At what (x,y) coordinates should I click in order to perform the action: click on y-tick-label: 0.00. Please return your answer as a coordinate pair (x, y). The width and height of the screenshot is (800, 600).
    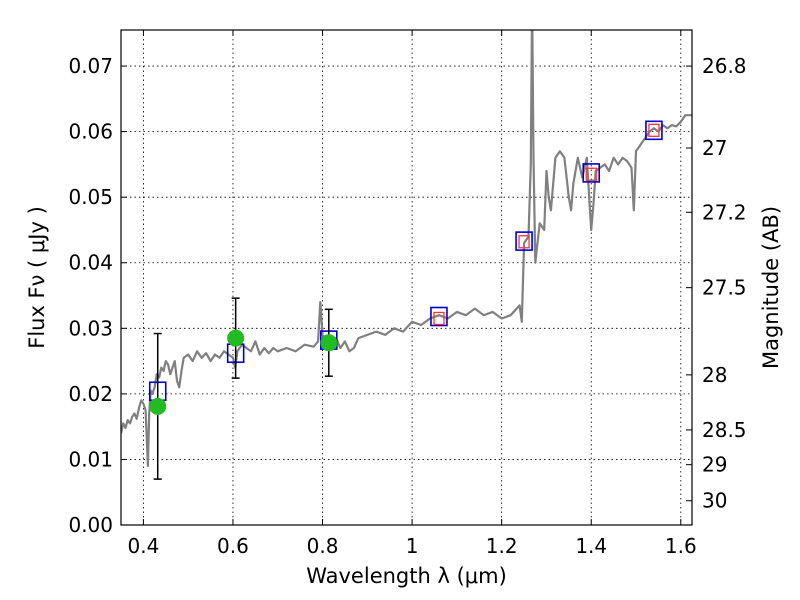
    Looking at the image, I should click on (90, 525).